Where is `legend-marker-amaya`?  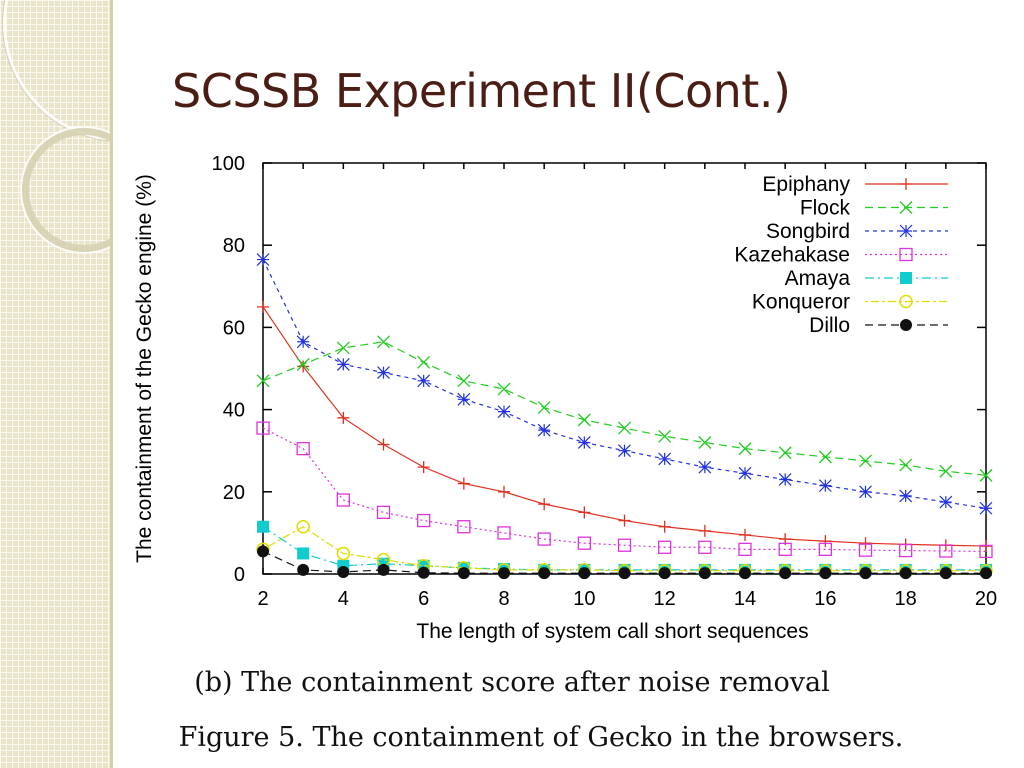 legend-marker-amaya is located at coordinates (906, 278).